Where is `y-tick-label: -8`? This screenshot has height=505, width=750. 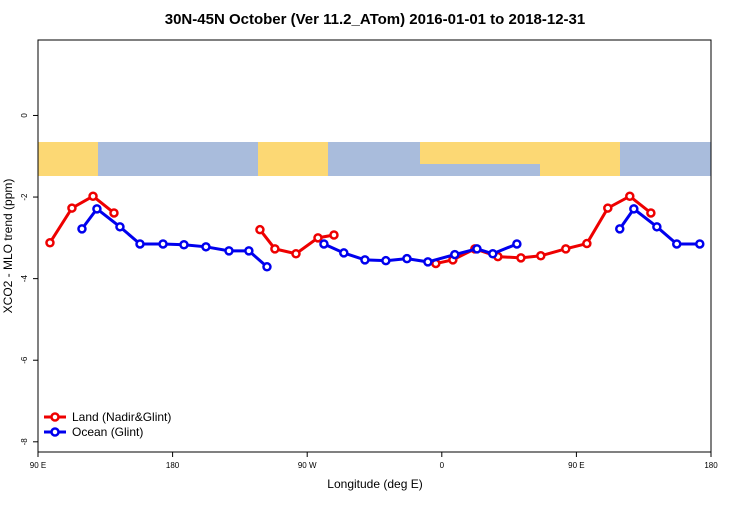
y-tick-label: -8 is located at coordinates (24, 442).